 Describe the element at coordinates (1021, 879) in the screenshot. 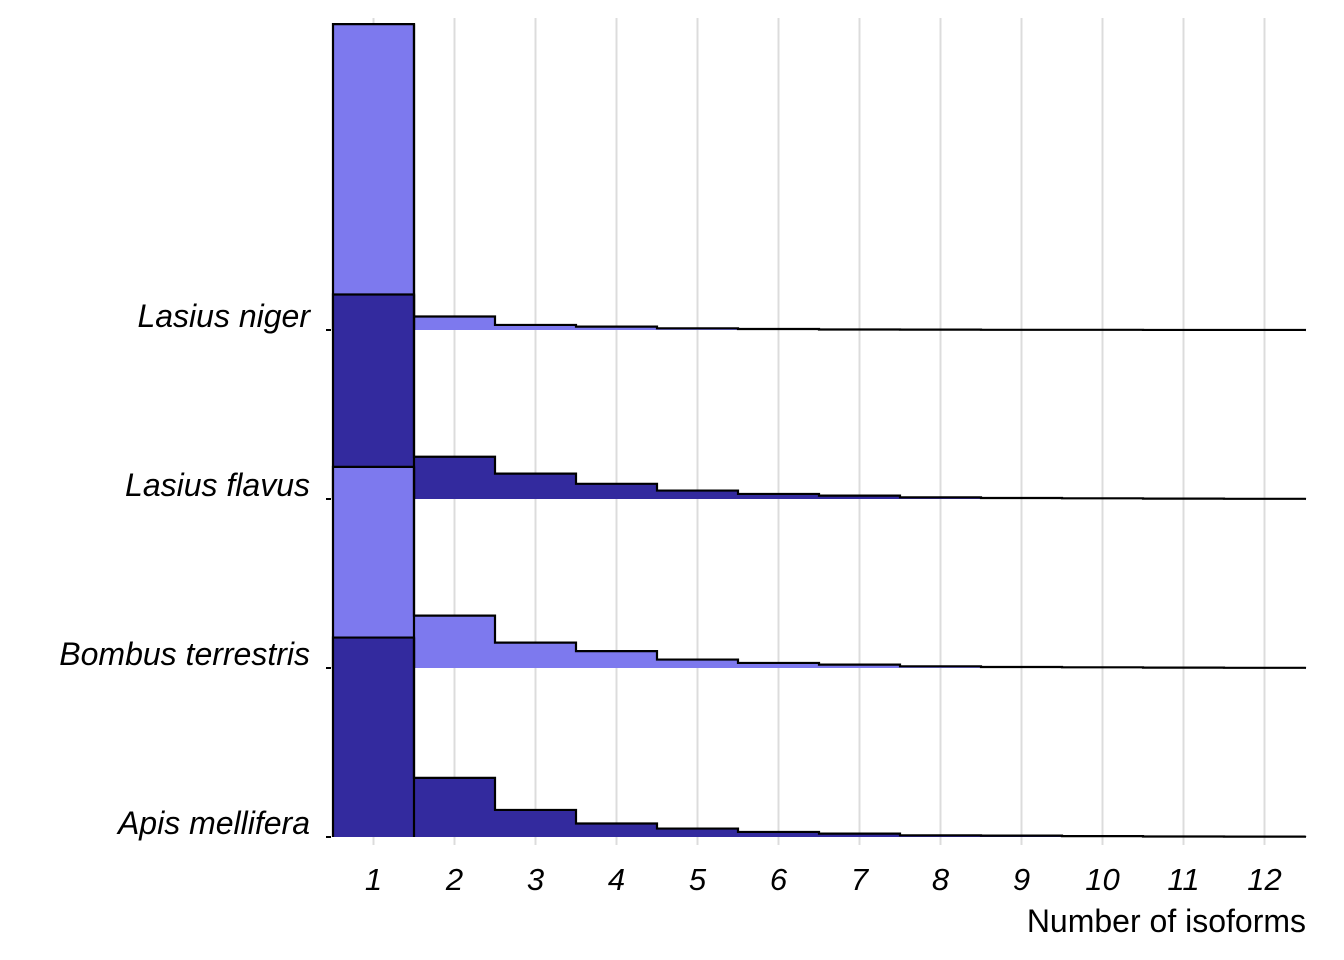

I see `x-tick-label-9: 9` at that location.